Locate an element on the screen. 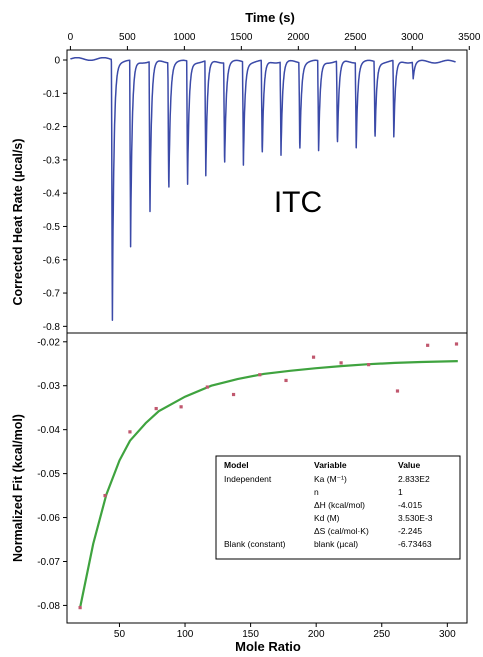 The height and width of the screenshot is (657, 483). bottom-x-tick-label: 150 is located at coordinates (250, 634).